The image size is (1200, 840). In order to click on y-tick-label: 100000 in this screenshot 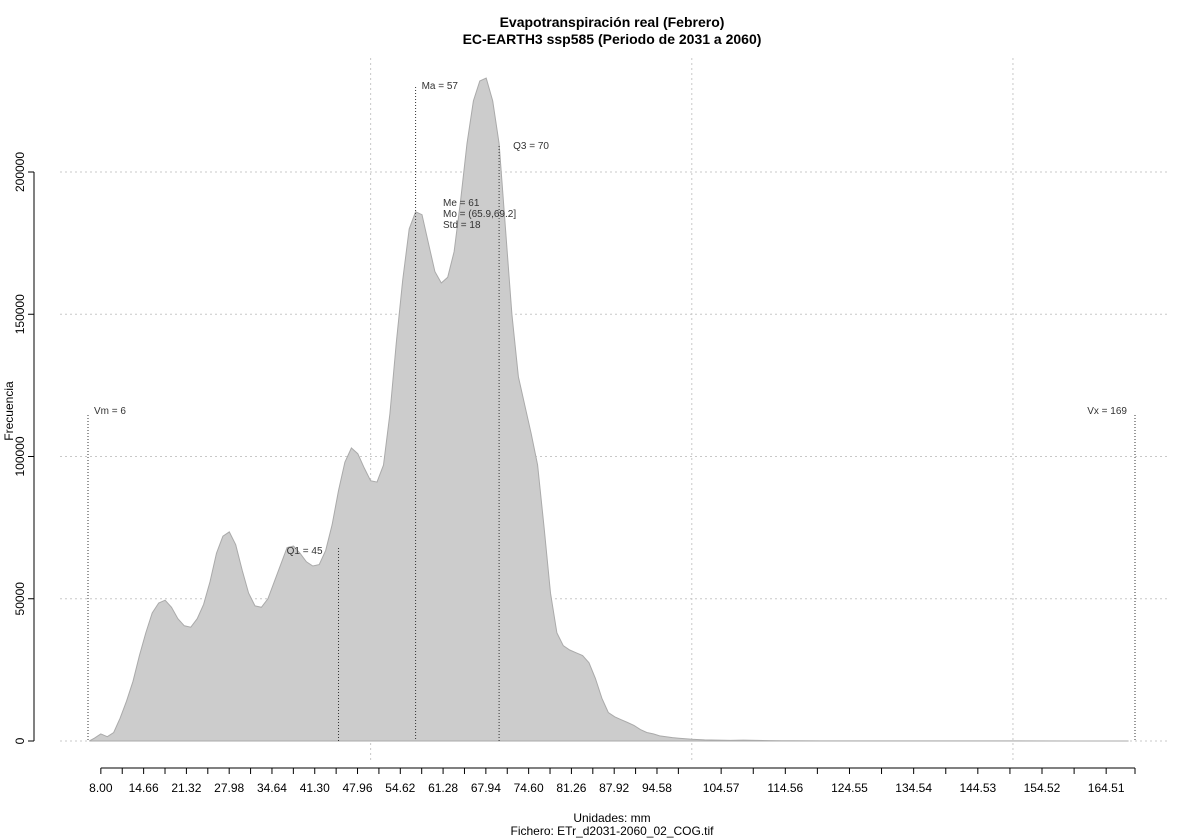, I will do `click(20, 456)`.